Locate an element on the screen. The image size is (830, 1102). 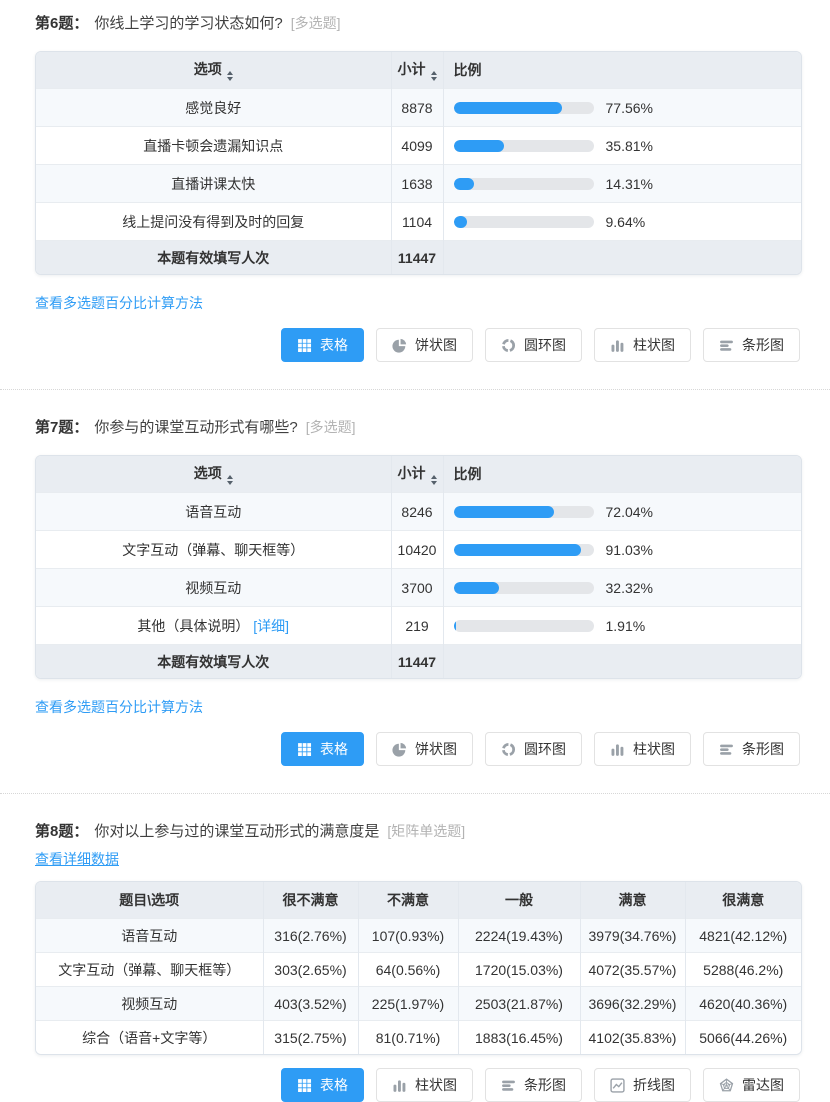
matrix-column-header: 满意 is located at coordinates (632, 900).